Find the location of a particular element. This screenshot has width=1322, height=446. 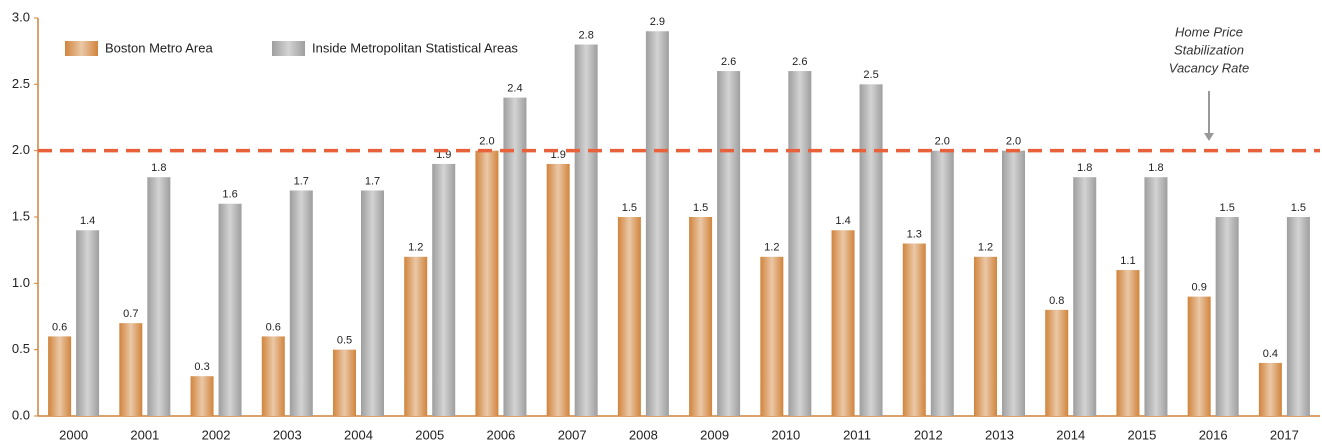

value-label: 1.3 is located at coordinates (914, 234).